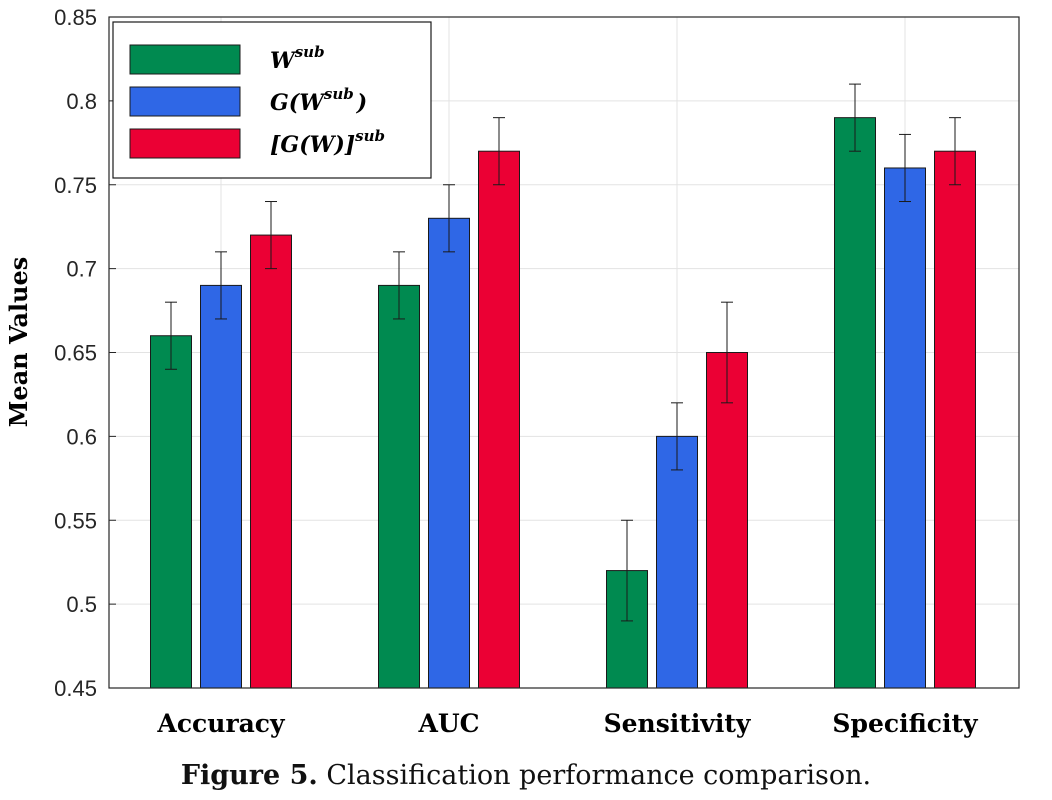 This screenshot has height=800, width=1052. Describe the element at coordinates (905, 723) in the screenshot. I see `x-category-label: Specificity` at that location.